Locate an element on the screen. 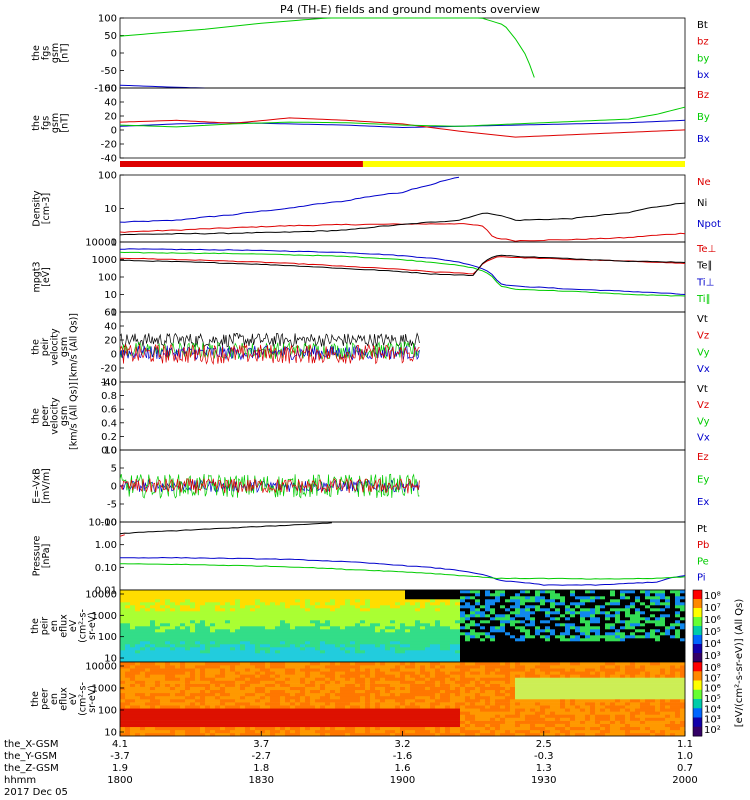 Image resolution: width=750 pixels, height=800 pixels. y-axis-label-line: en is located at coordinates (54, 626).